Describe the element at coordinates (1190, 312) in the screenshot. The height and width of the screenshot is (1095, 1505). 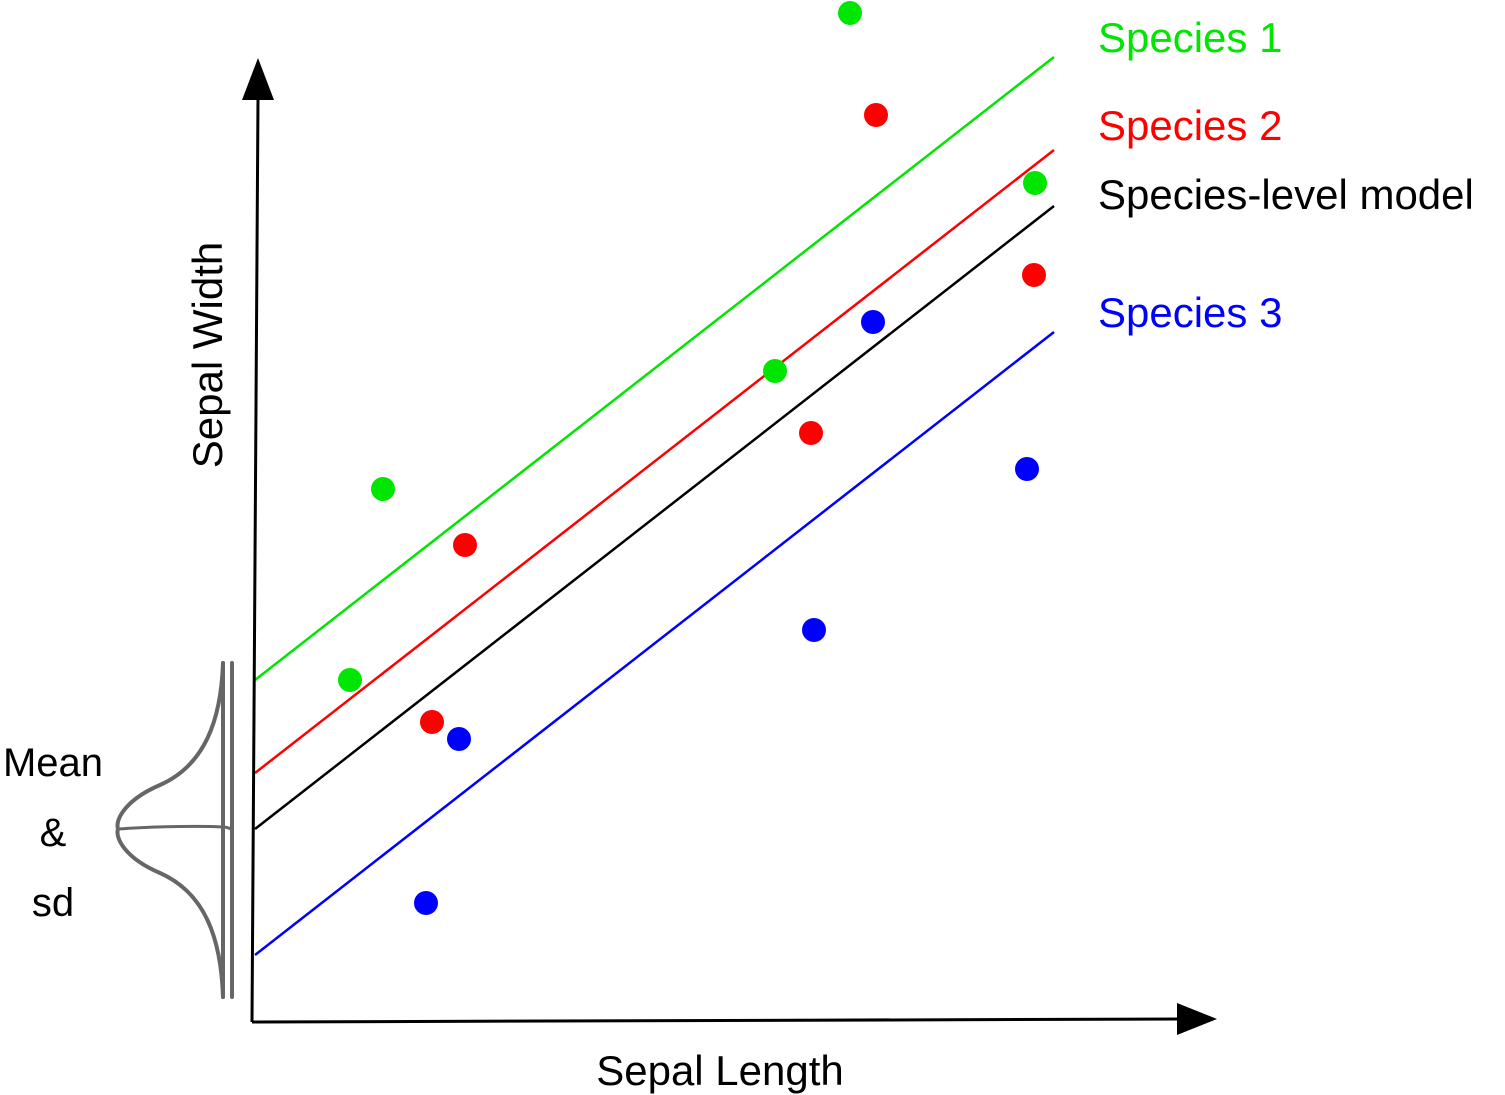
I see `legend-species-3: Species 3` at that location.